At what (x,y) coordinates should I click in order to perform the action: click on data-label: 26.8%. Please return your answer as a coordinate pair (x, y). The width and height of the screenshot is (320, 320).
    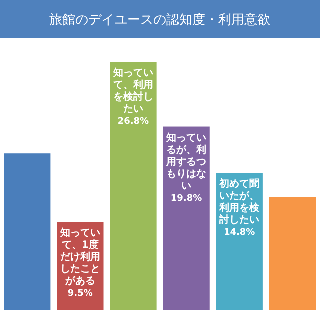
    Looking at the image, I should click on (134, 122).